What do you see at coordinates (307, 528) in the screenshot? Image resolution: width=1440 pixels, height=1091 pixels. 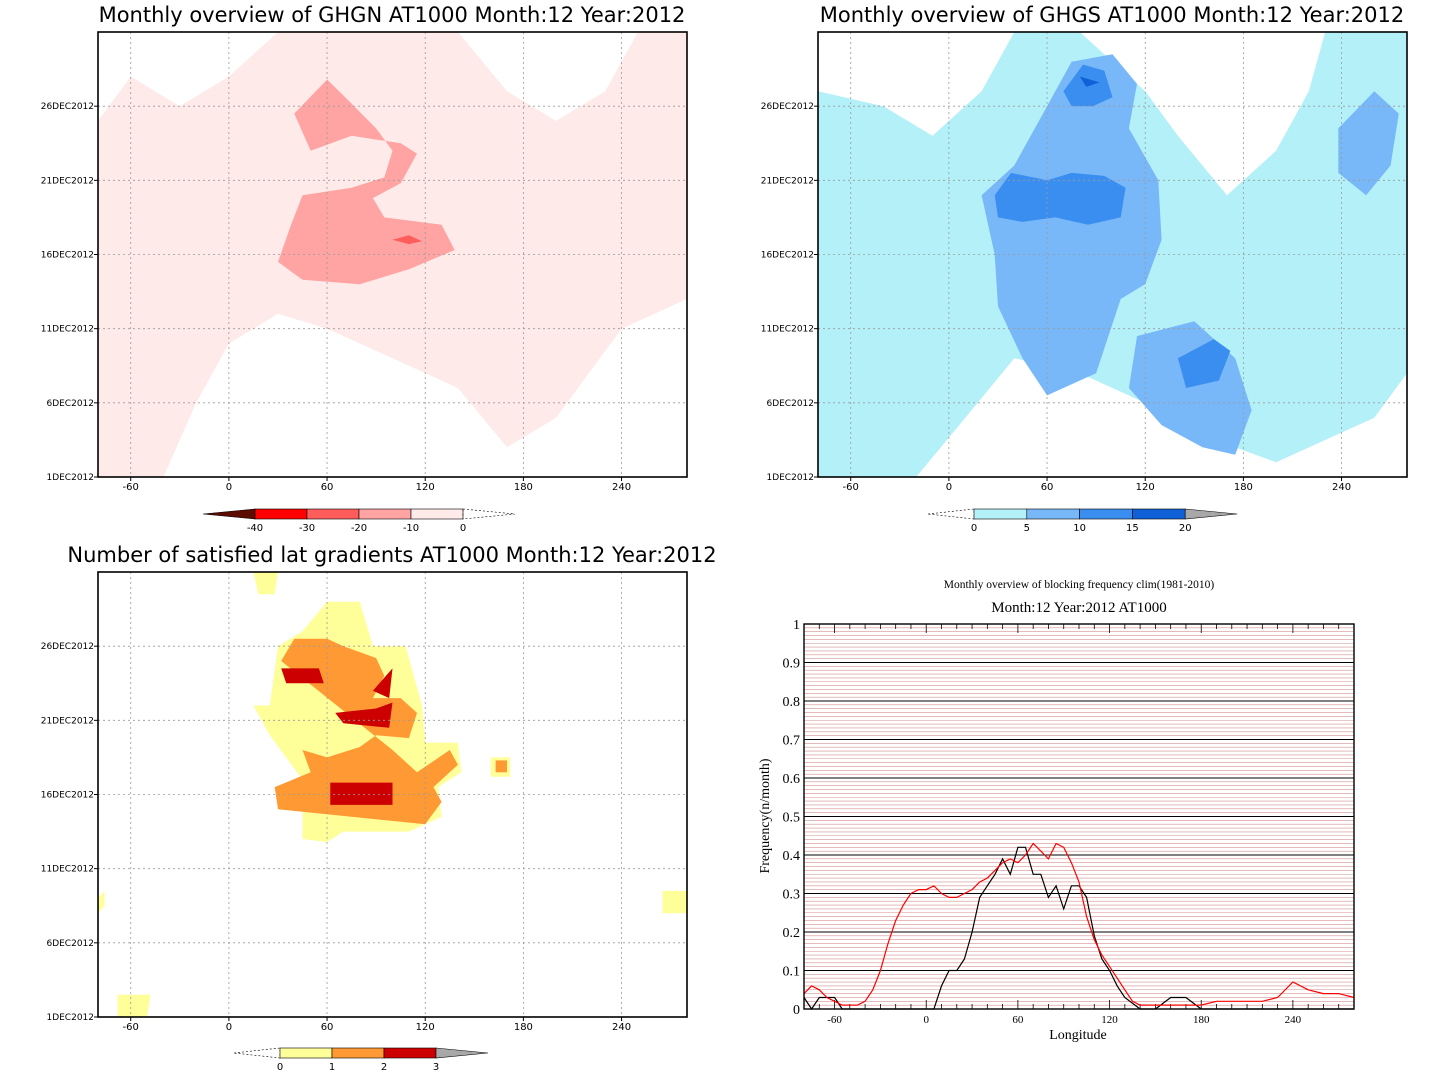 I see `colorbar-label: -30` at bounding box center [307, 528].